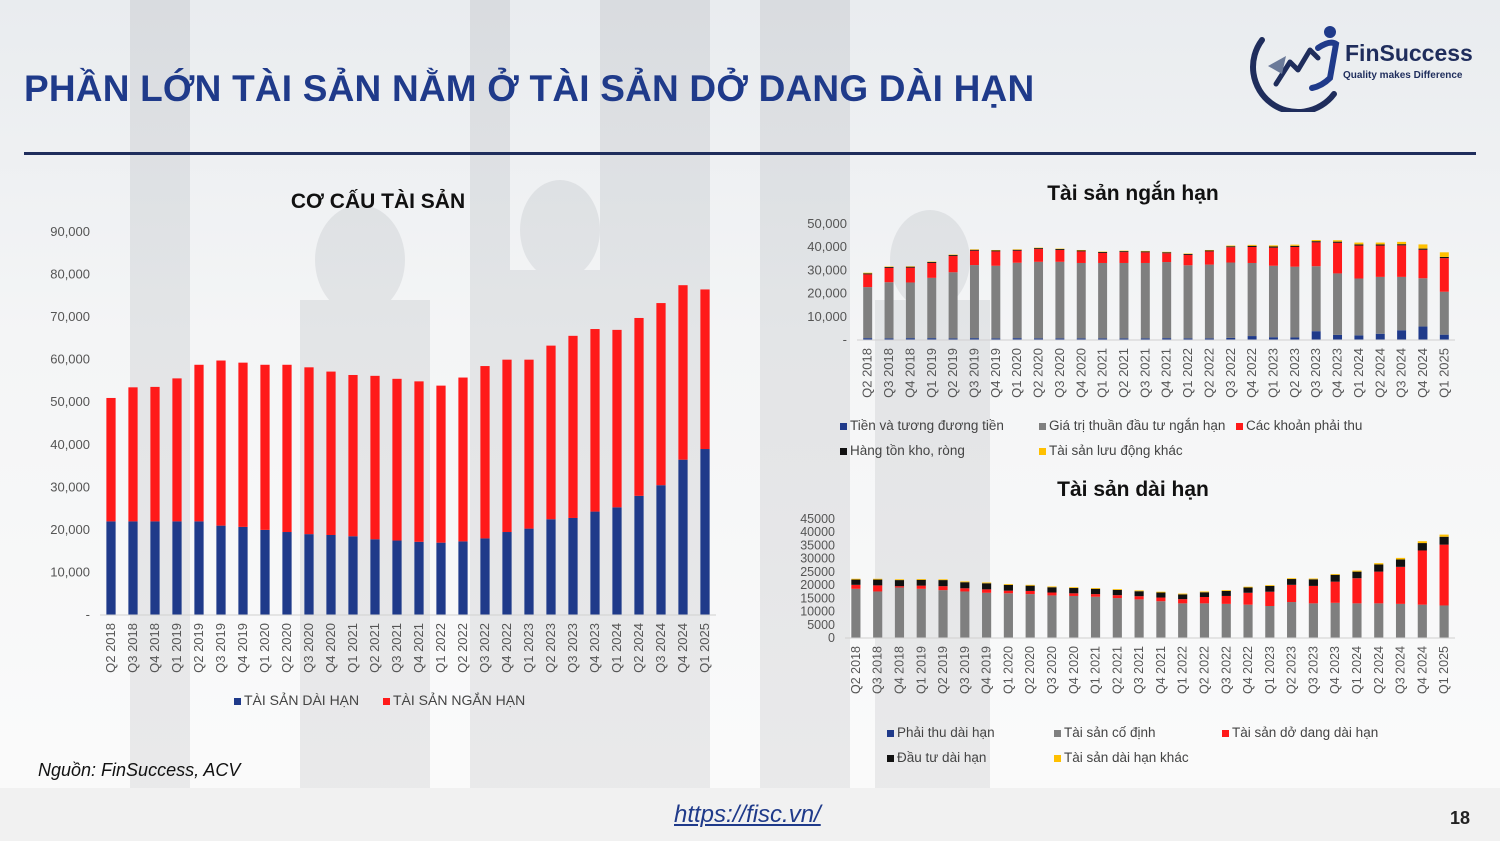 The image size is (1500, 841). What do you see at coordinates (747, 814) in the screenshot?
I see `website-link: https://fisc.vn/` at bounding box center [747, 814].